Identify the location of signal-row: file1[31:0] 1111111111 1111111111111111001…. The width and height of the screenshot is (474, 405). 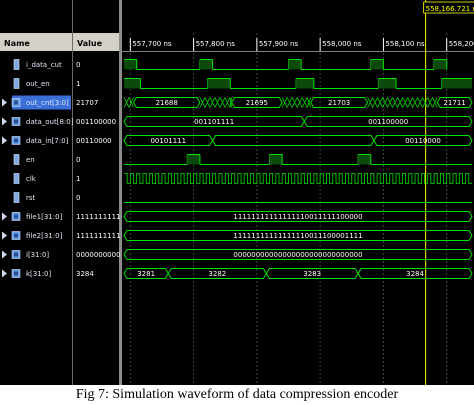
(237, 216).